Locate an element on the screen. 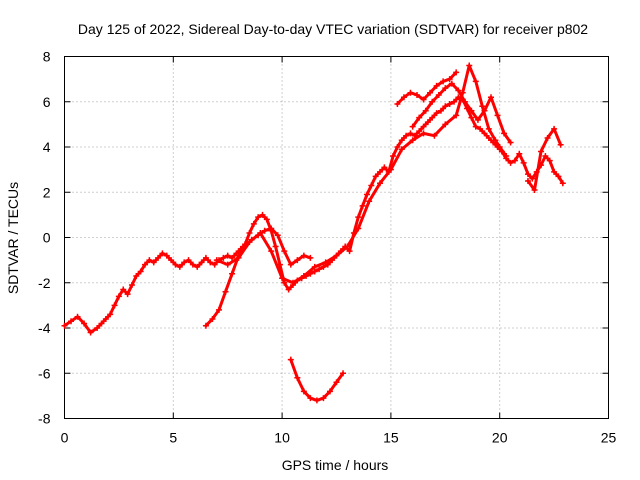 The width and height of the screenshot is (640, 480). x-tick-label: 15 is located at coordinates (391, 438).